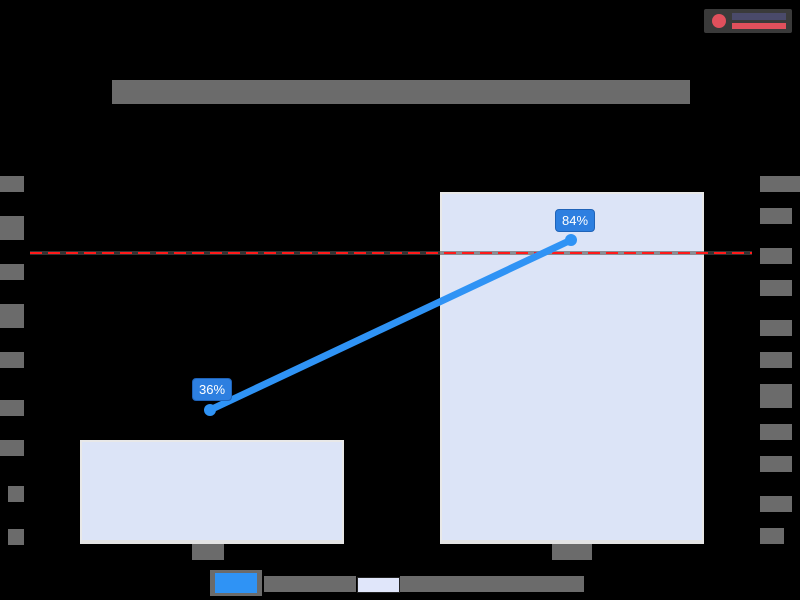 The width and height of the screenshot is (800, 600). I want to click on chart-title, so click(401, 92).